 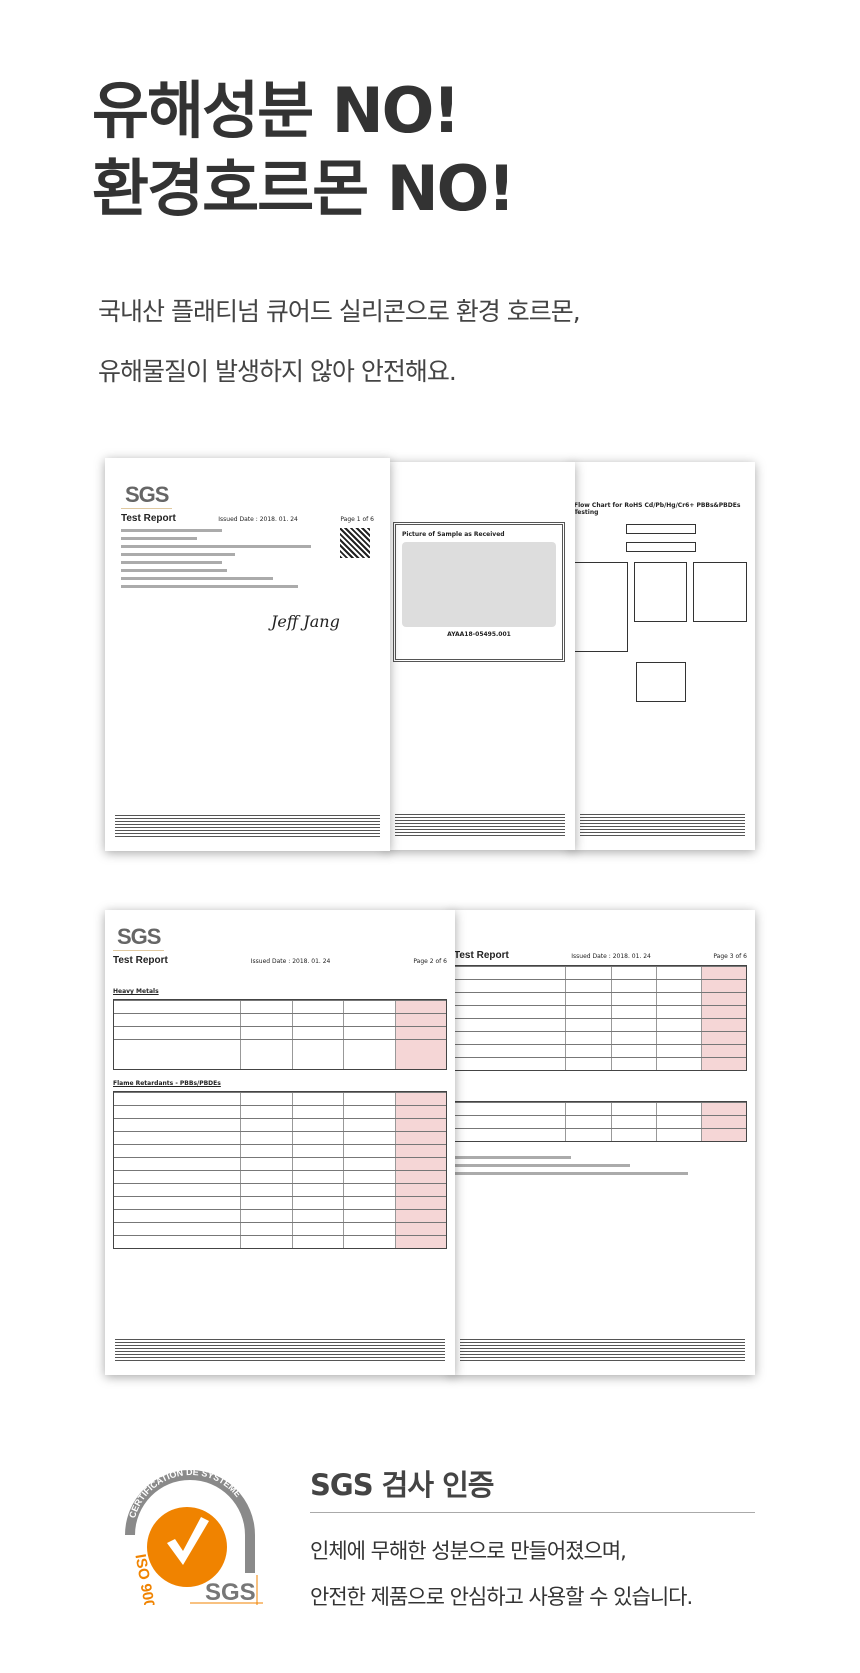 I want to click on headline-line-1: 유해성분 NO!, so click(x=276, y=110).